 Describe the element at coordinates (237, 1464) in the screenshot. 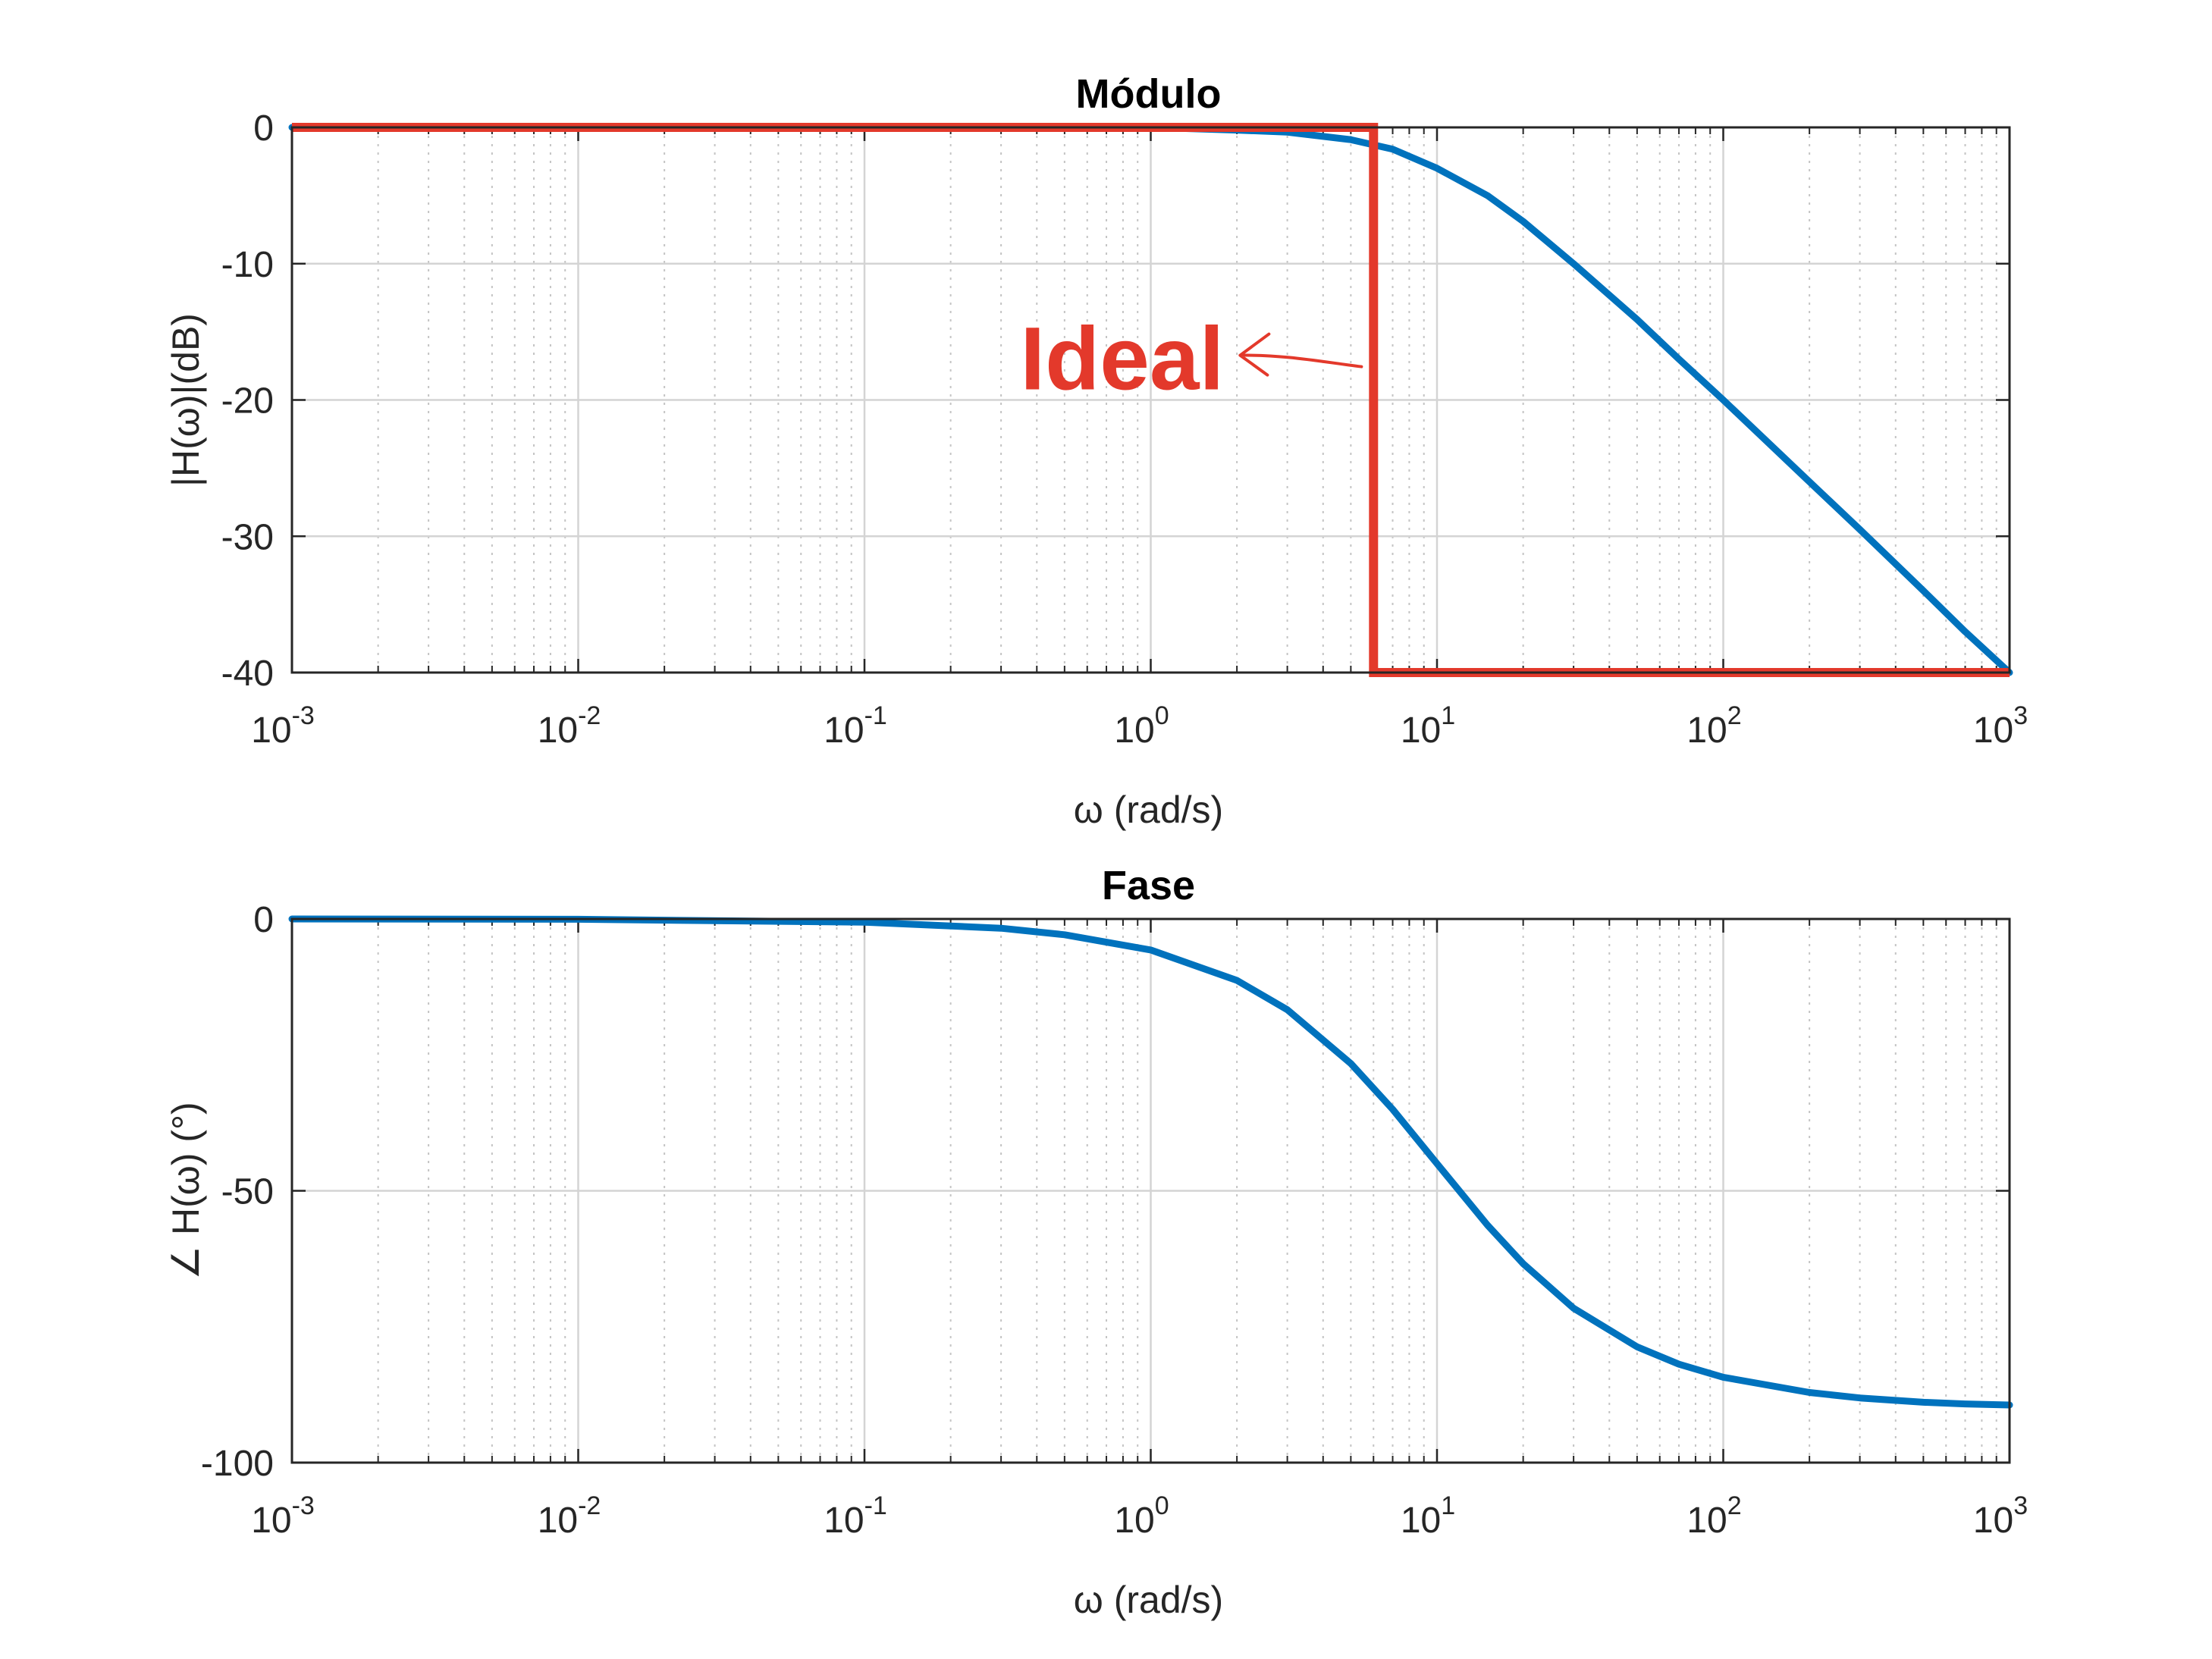

I see `y-tick-label: -100` at that location.